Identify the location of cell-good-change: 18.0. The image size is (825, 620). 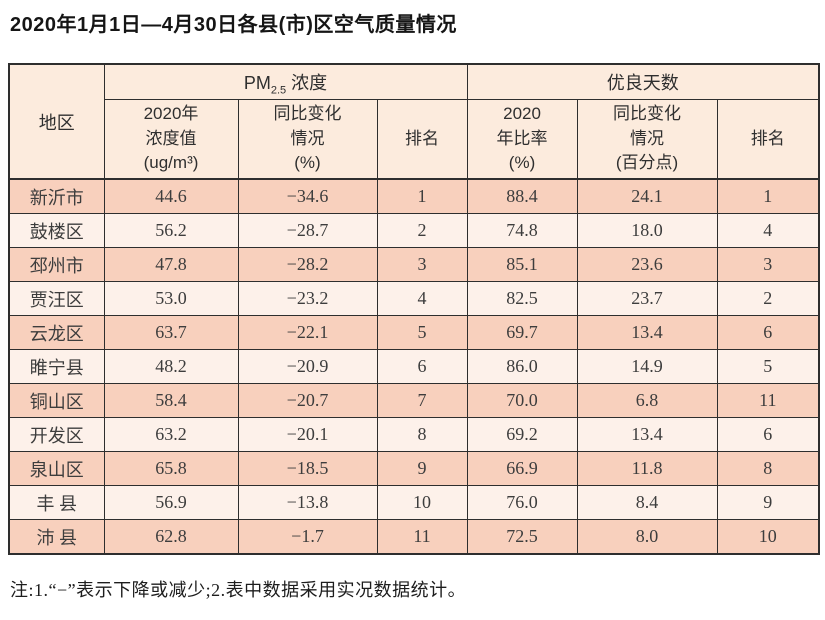
(647, 230).